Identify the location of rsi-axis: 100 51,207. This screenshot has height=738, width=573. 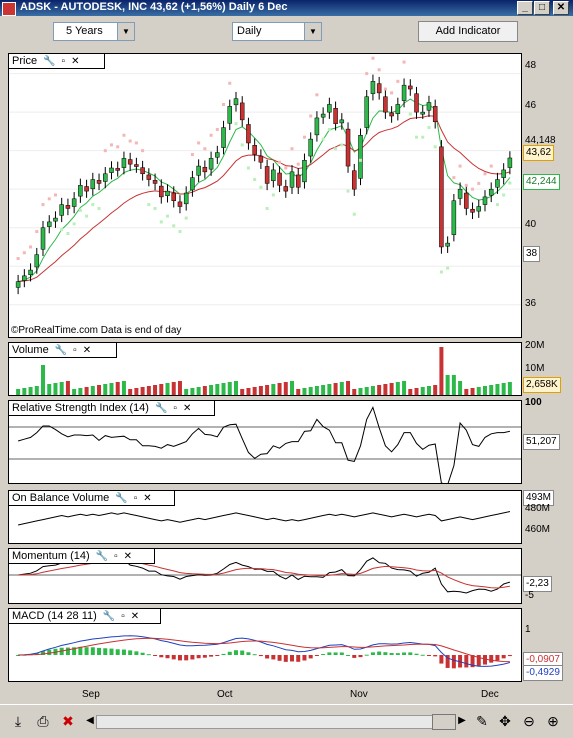
(547, 440).